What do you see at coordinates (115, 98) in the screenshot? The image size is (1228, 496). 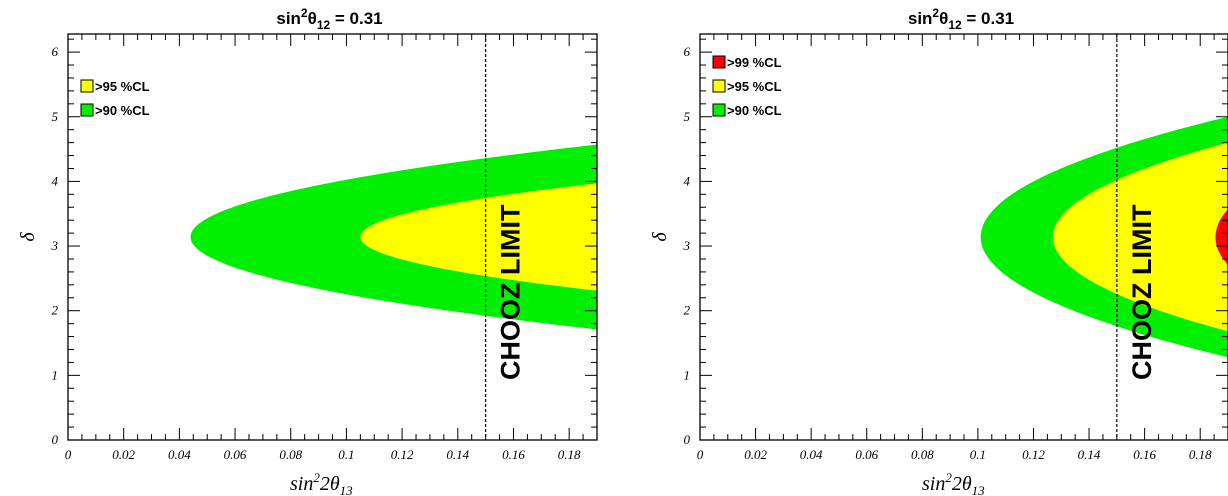 I see `legend: >95 %CL >90 %CL` at bounding box center [115, 98].